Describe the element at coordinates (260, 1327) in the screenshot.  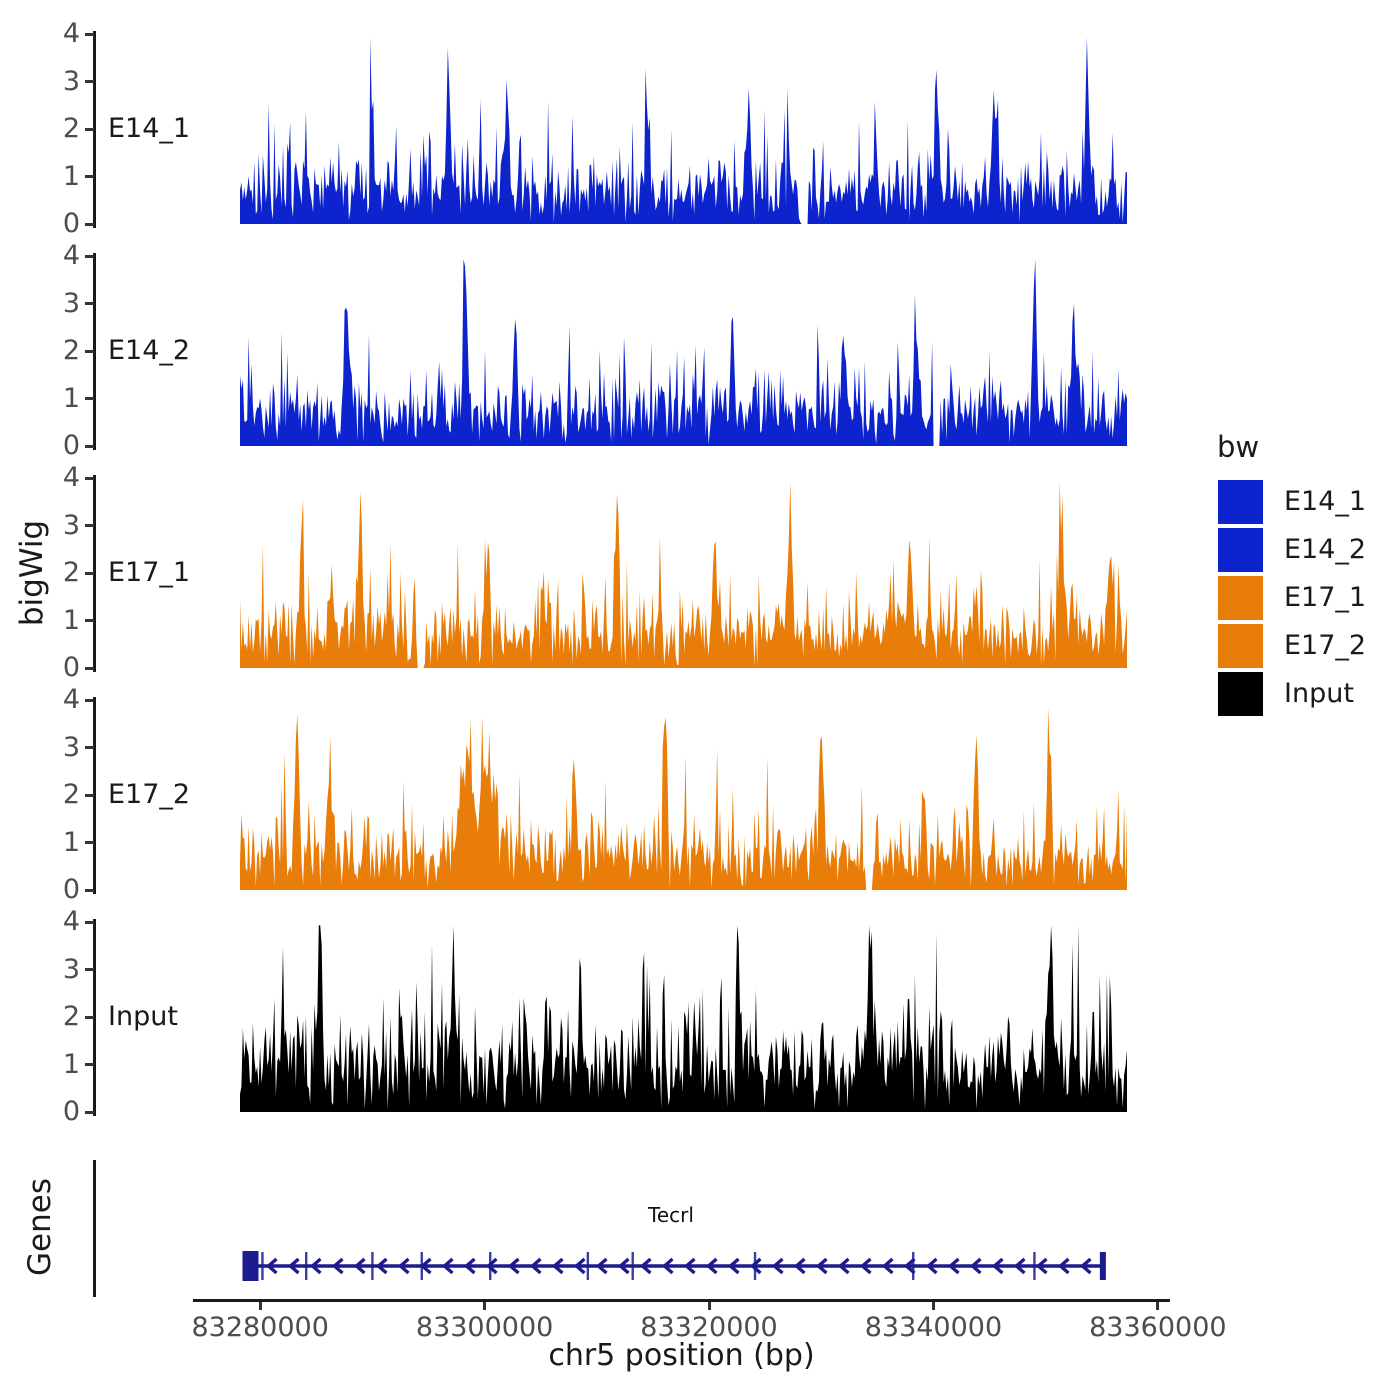
I see `x-tick-label: 83280000` at that location.